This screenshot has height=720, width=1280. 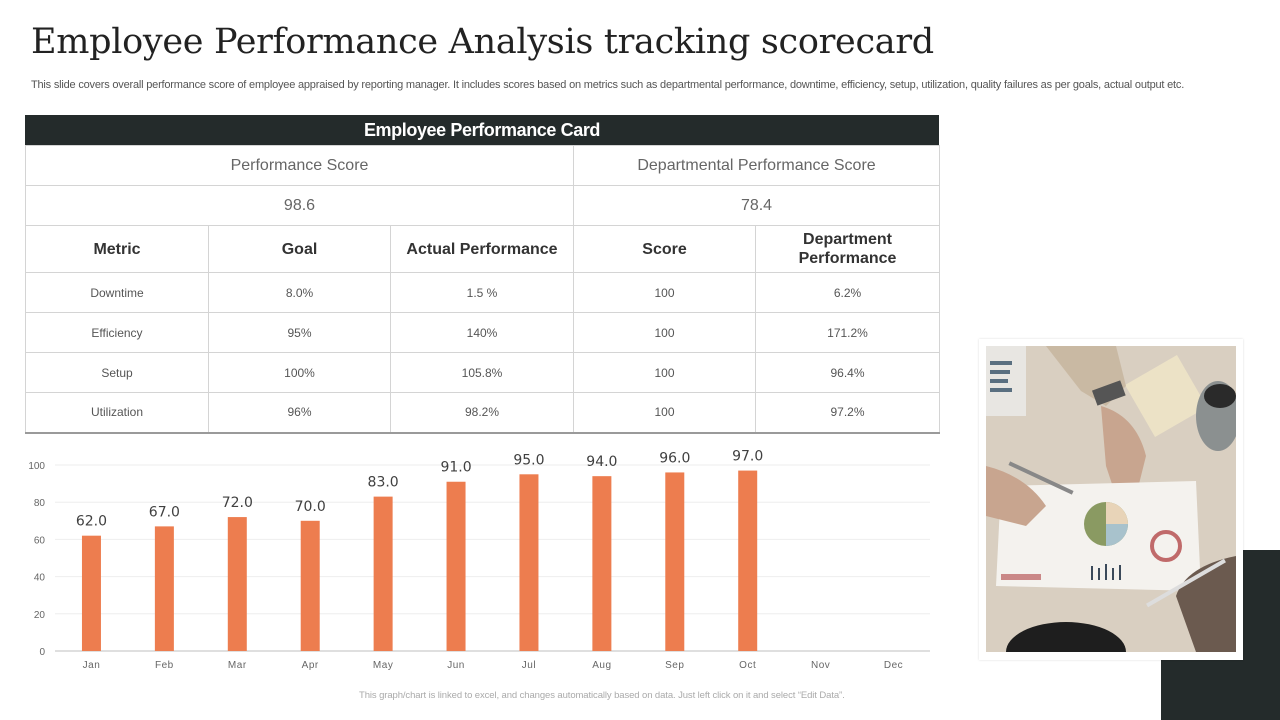 I want to click on meeting-photo-illustration, so click(x=1111, y=499).